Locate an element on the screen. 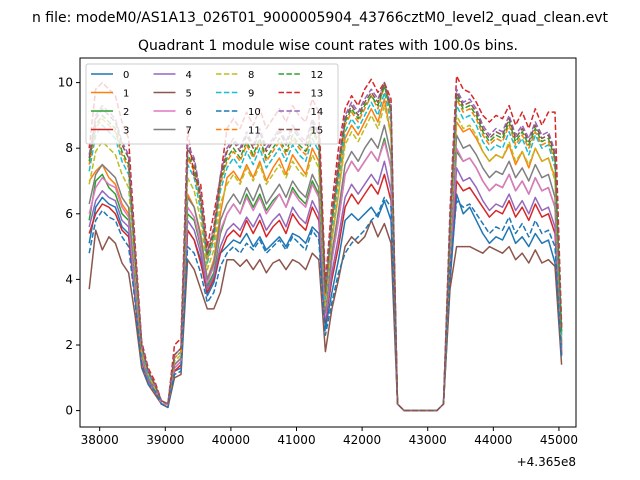  legend-label-9: 9 is located at coordinates (251, 94).